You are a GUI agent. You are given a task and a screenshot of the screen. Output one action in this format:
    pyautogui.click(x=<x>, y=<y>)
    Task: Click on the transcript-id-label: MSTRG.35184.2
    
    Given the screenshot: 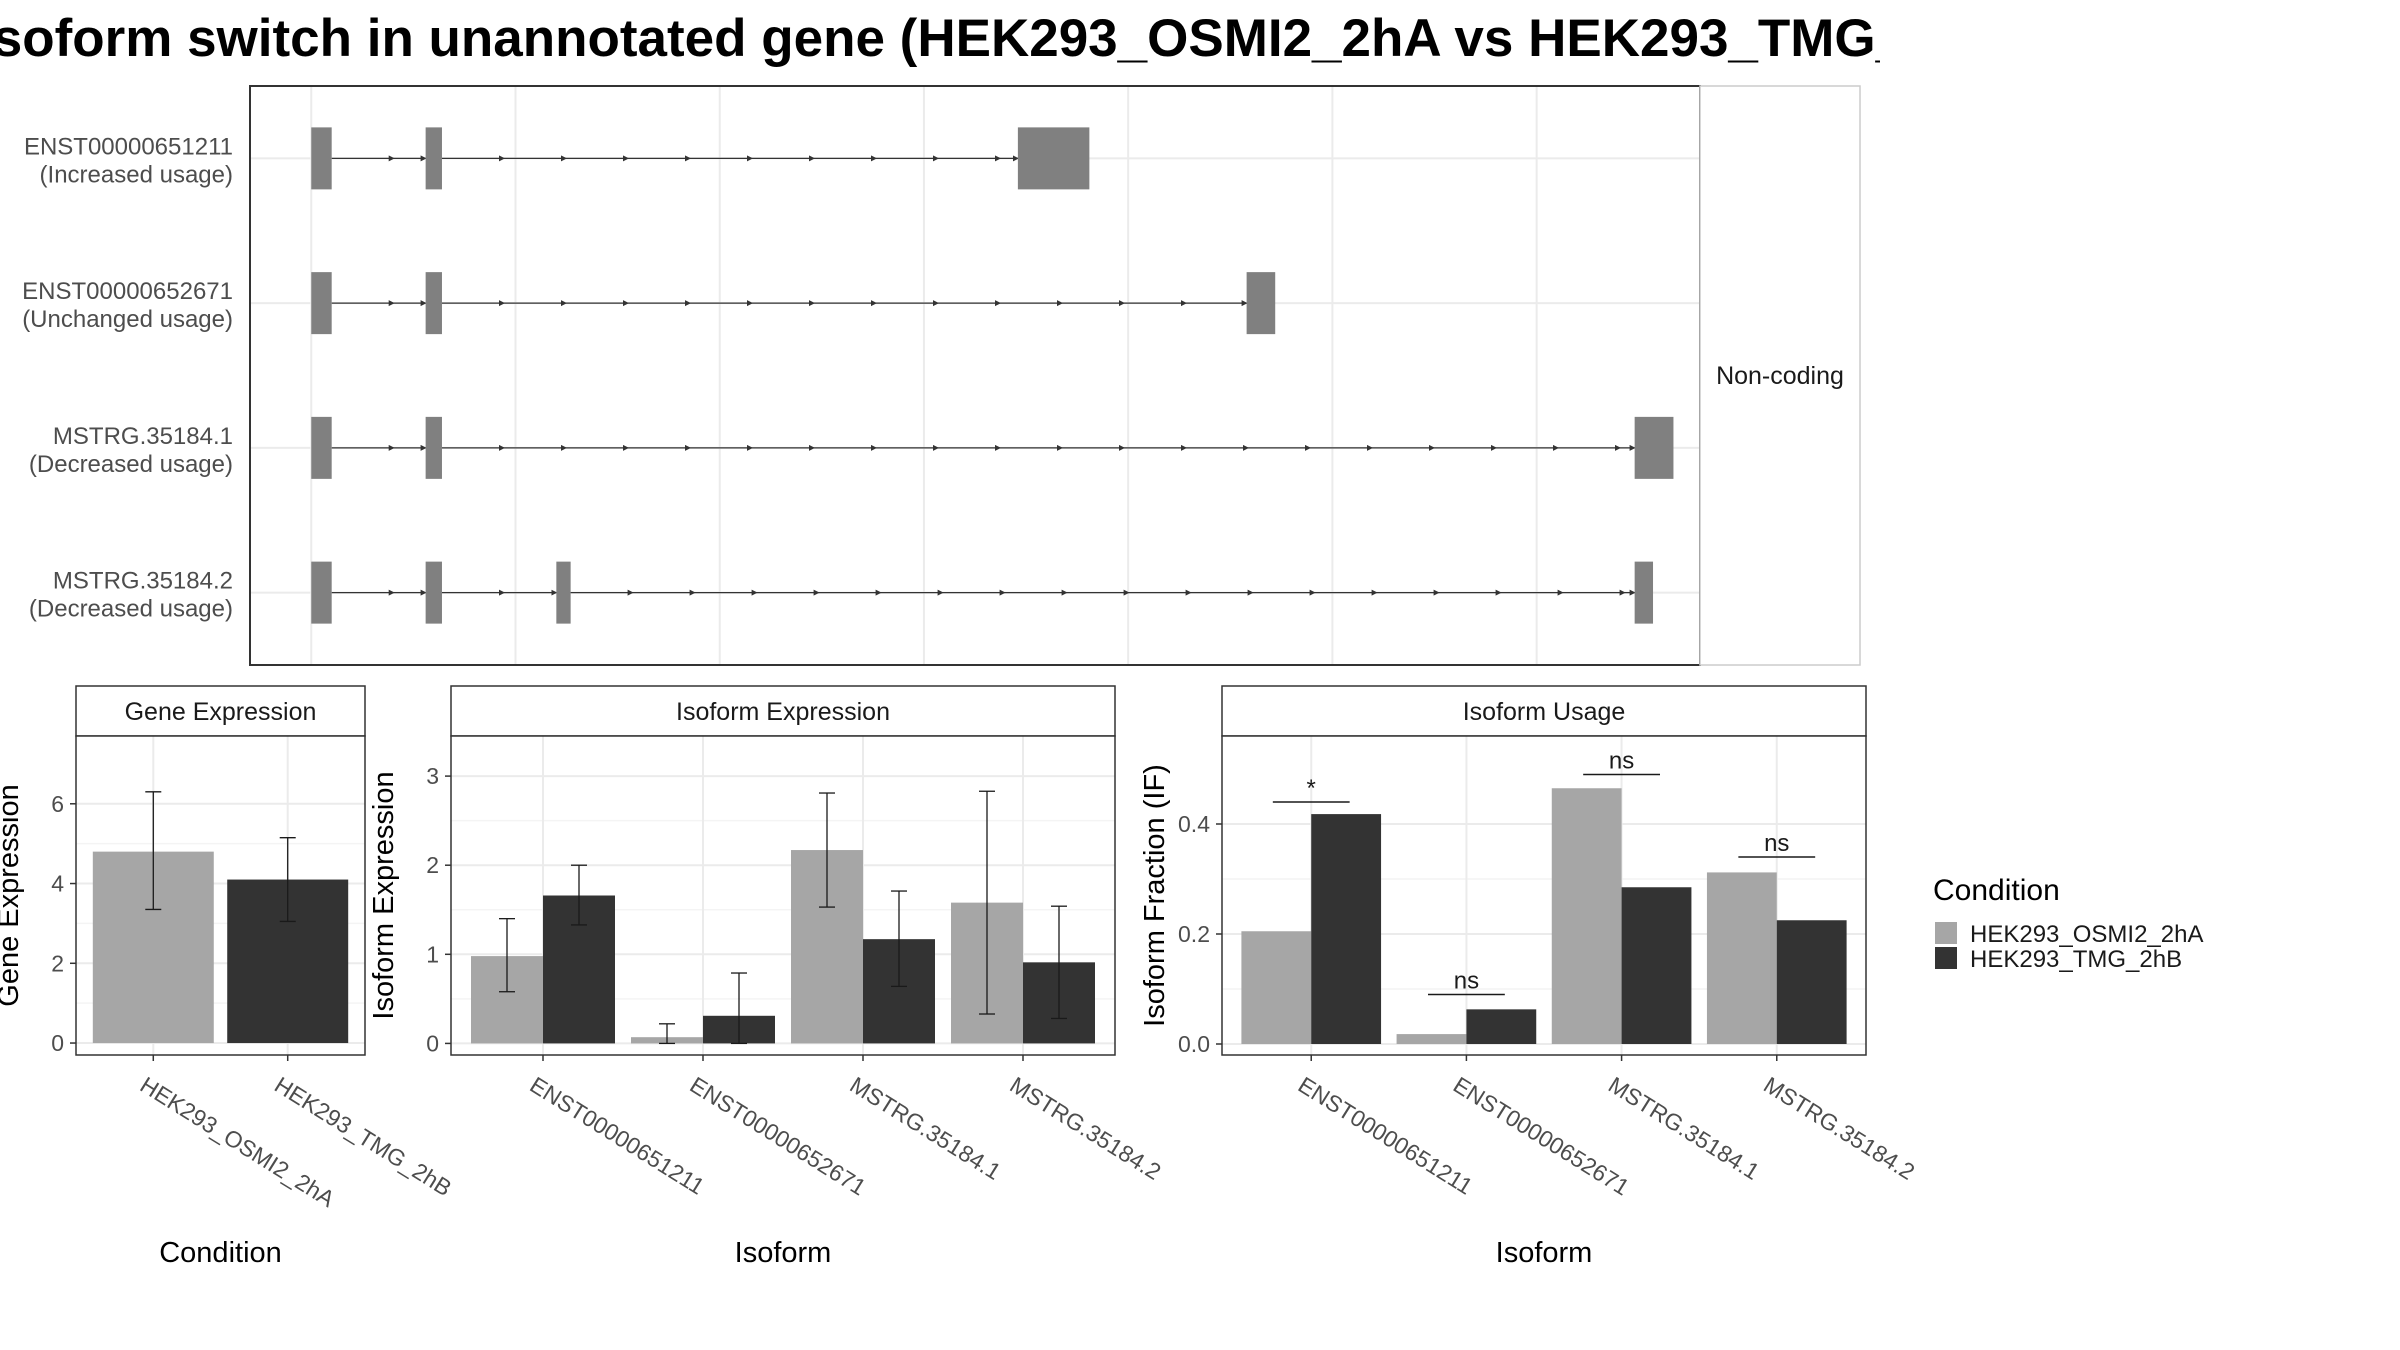 What is the action you would take?
    pyautogui.click(x=143, y=581)
    